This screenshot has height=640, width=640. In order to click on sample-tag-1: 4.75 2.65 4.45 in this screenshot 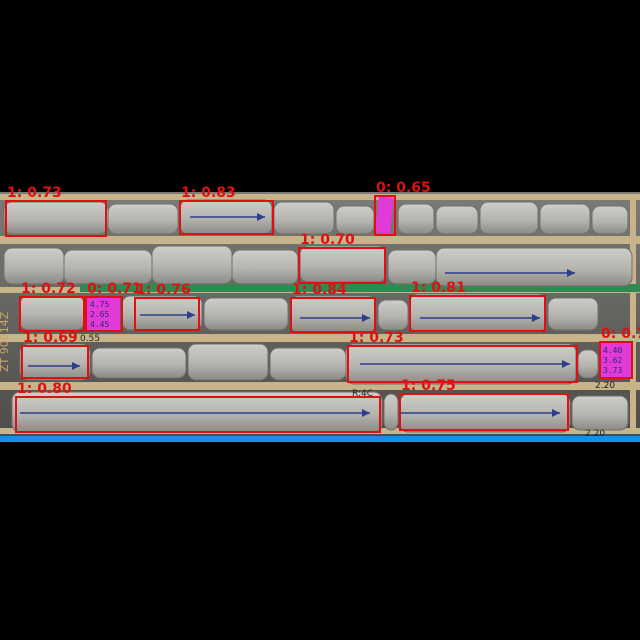, I will do `click(103, 314)`.